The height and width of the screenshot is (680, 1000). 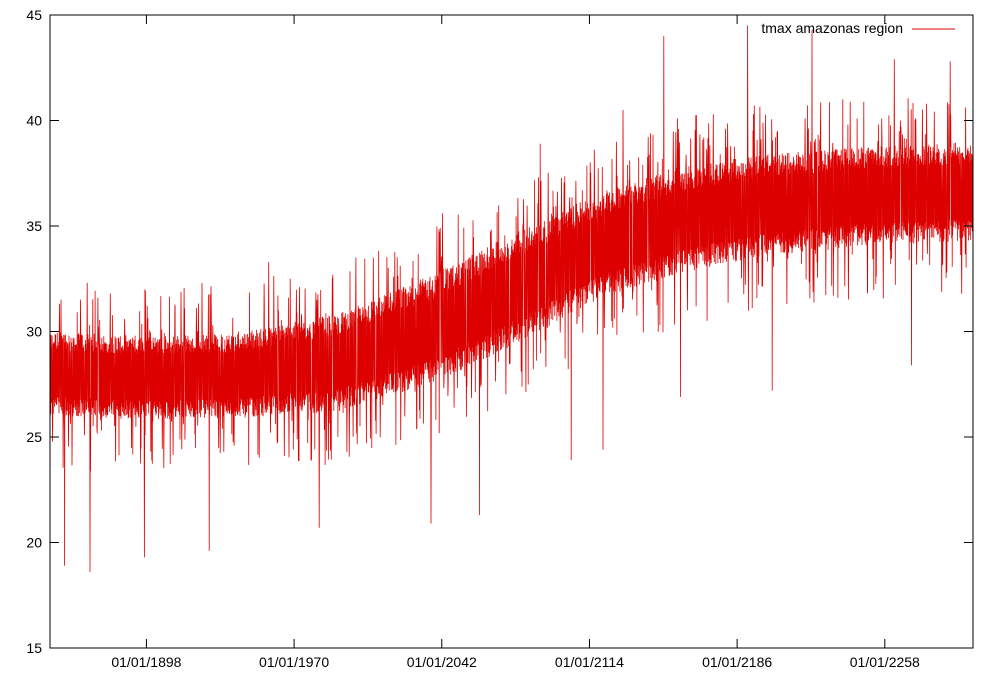 I want to click on y-tick-label: 15, so click(x=34, y=648).